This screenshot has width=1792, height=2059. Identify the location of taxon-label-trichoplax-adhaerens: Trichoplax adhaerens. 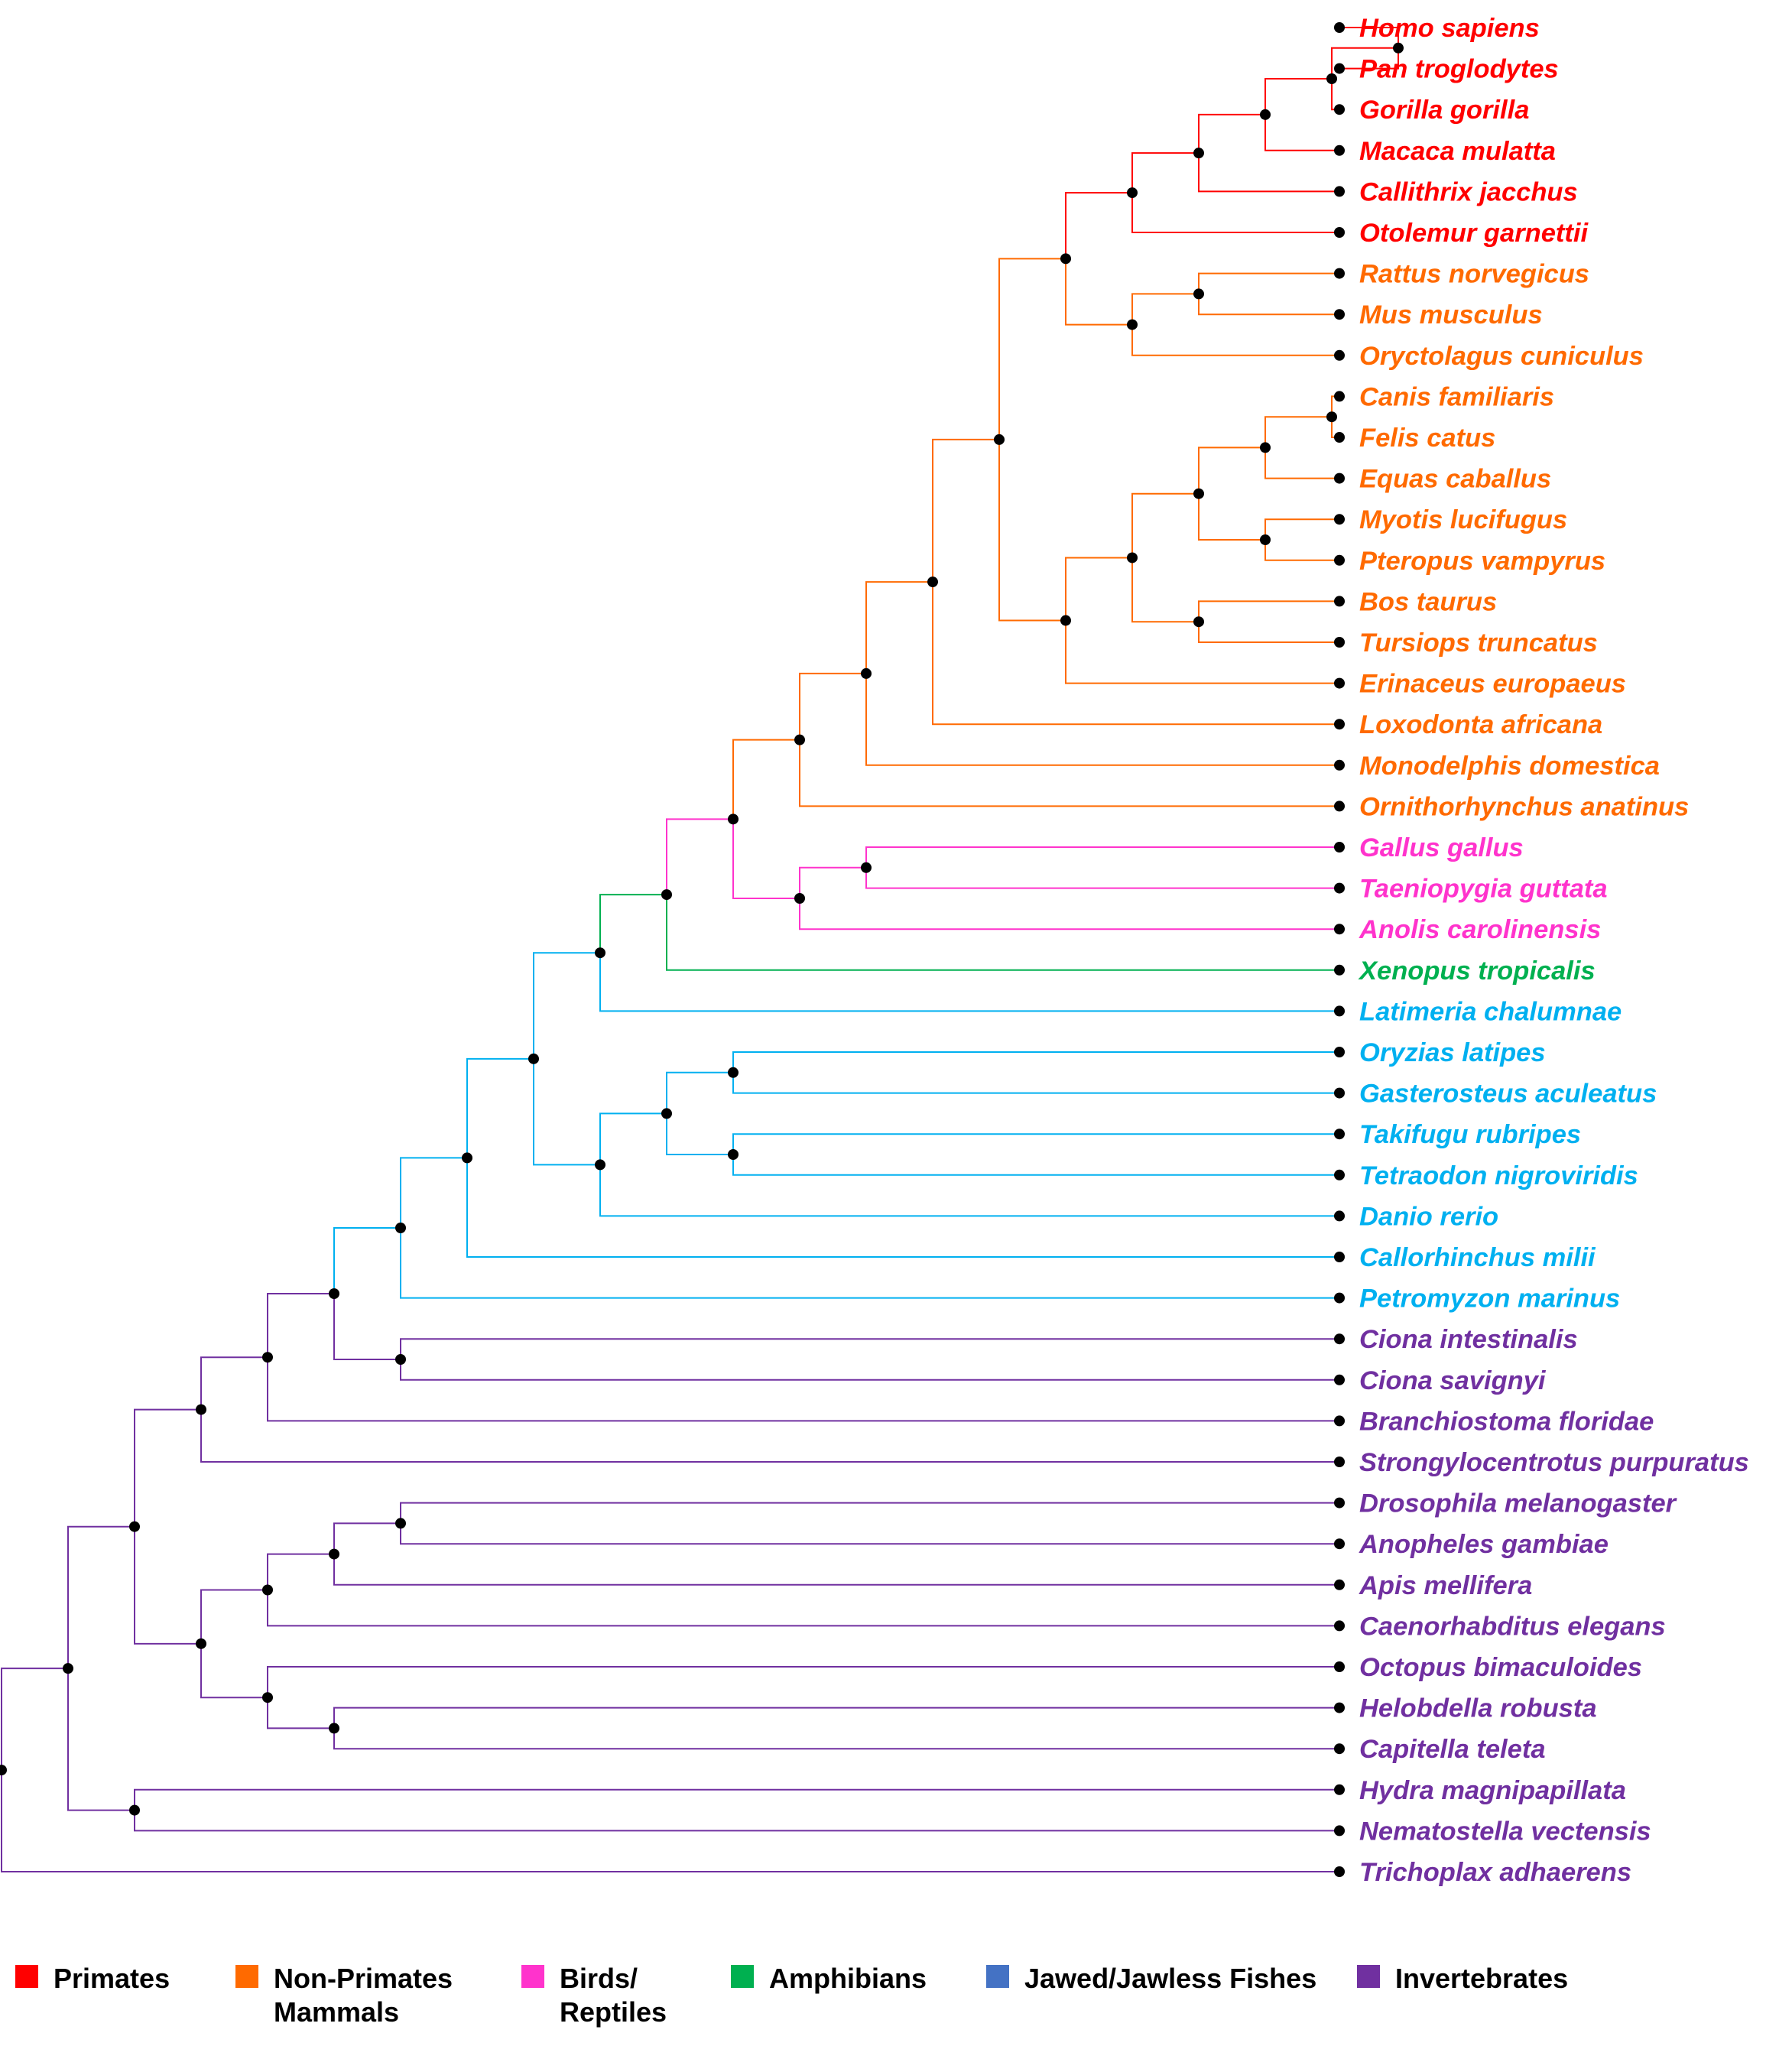
(1495, 1872).